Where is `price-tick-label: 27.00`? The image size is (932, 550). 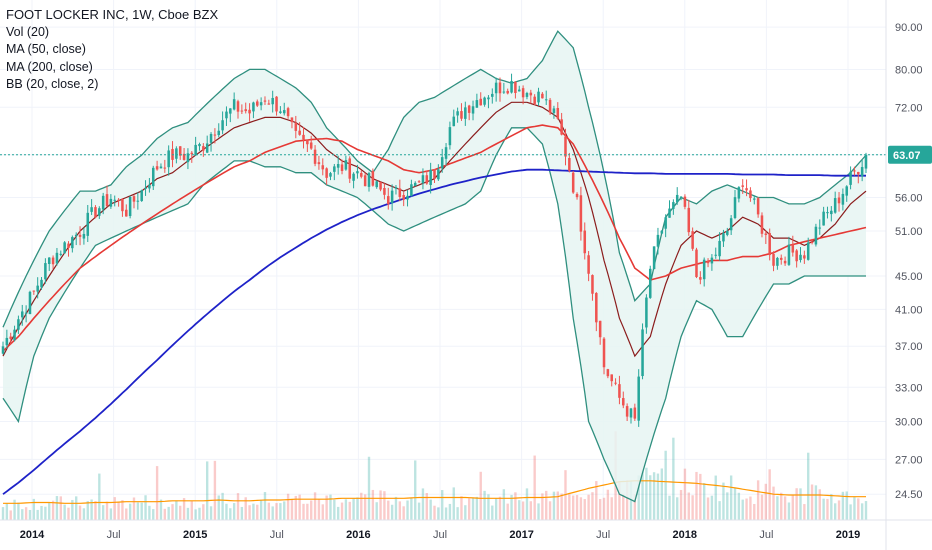 price-tick-label: 27.00 is located at coordinates (909, 460).